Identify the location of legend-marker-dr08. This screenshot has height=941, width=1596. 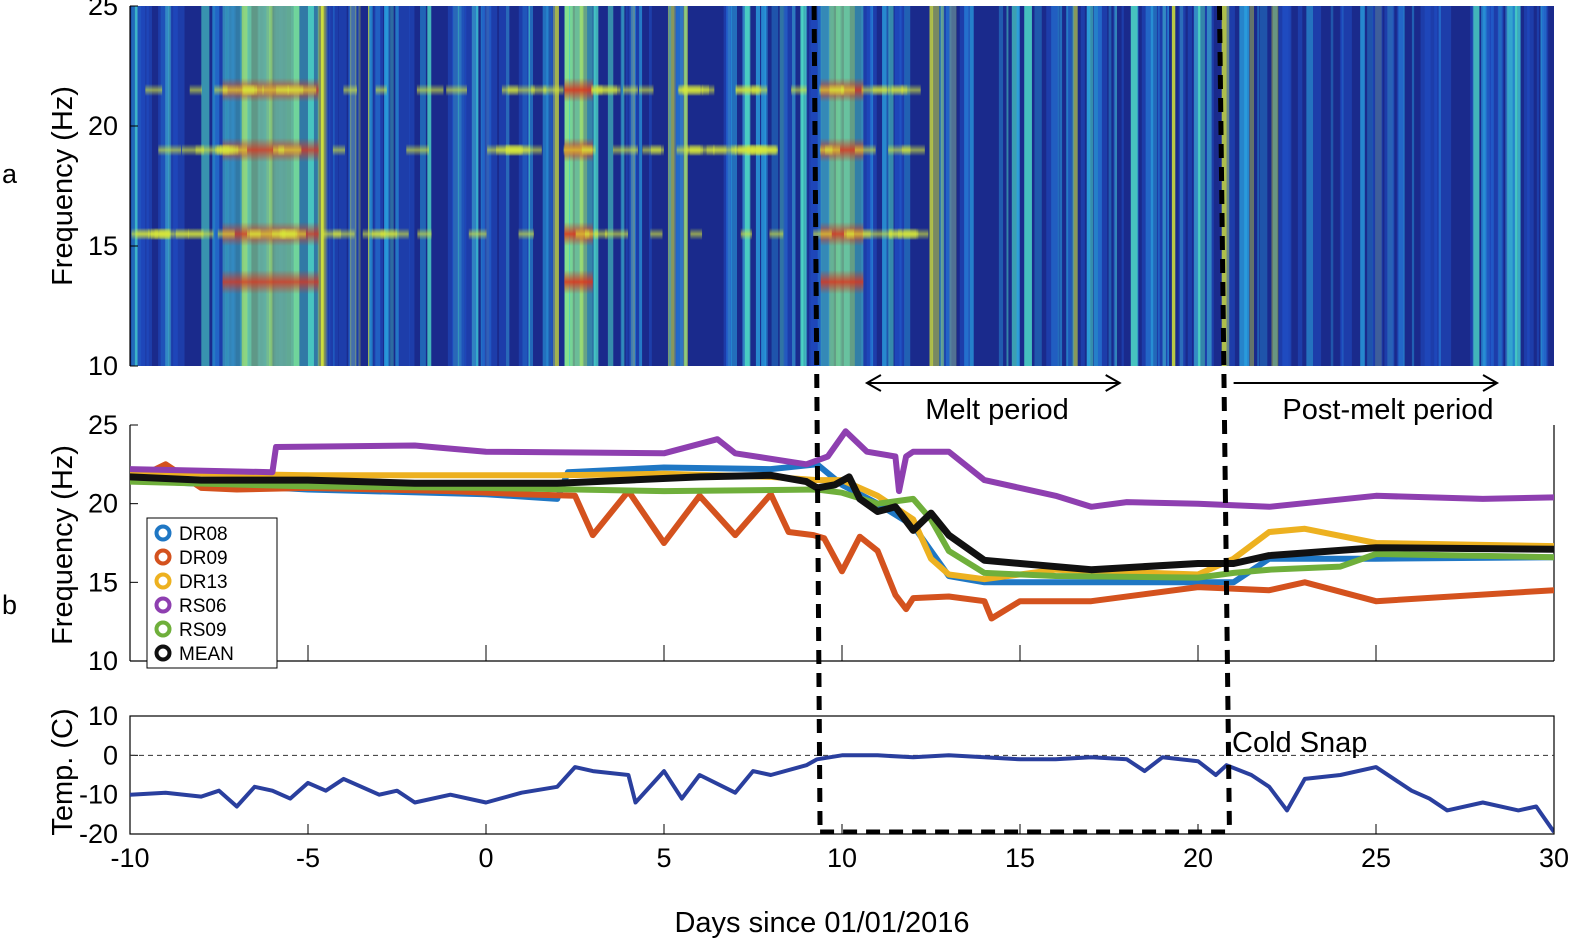
(163, 533).